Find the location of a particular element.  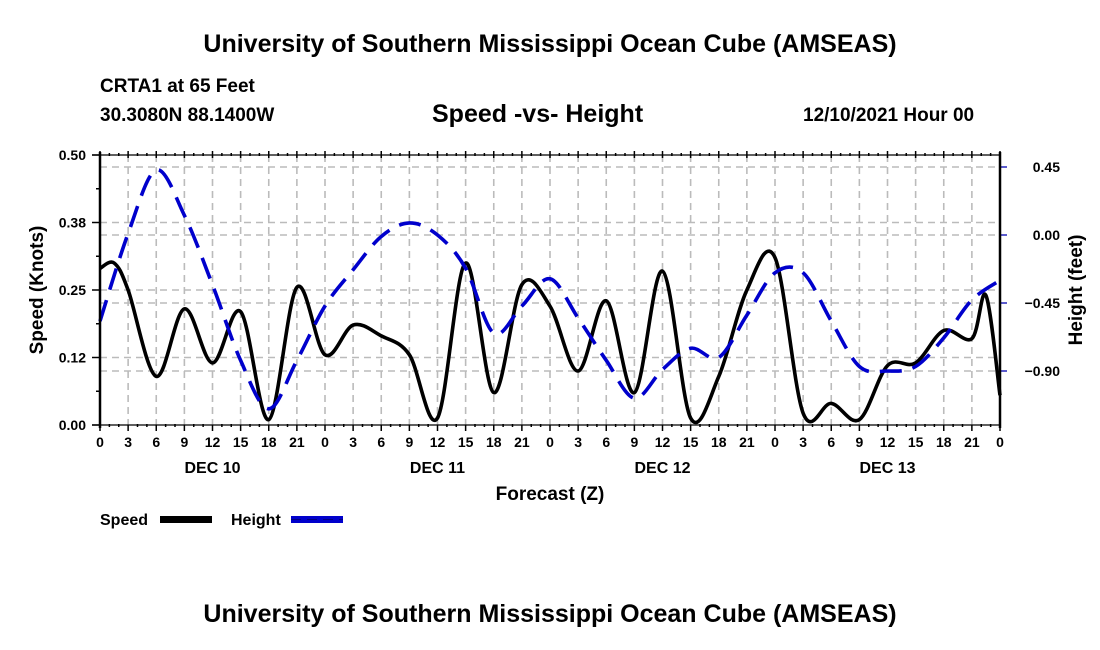

y-axis-title: Speed (Knots) is located at coordinates (37, 290).